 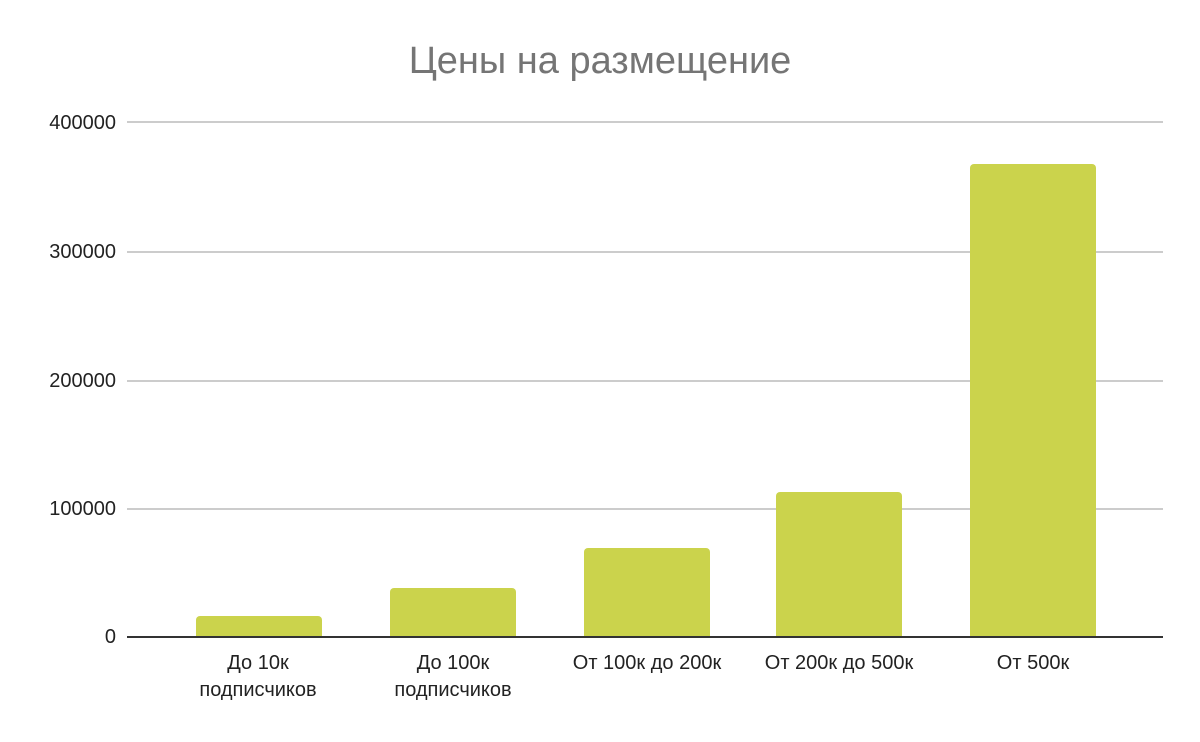 I want to click on x-tick-label-line: До 10к, so click(x=258, y=663).